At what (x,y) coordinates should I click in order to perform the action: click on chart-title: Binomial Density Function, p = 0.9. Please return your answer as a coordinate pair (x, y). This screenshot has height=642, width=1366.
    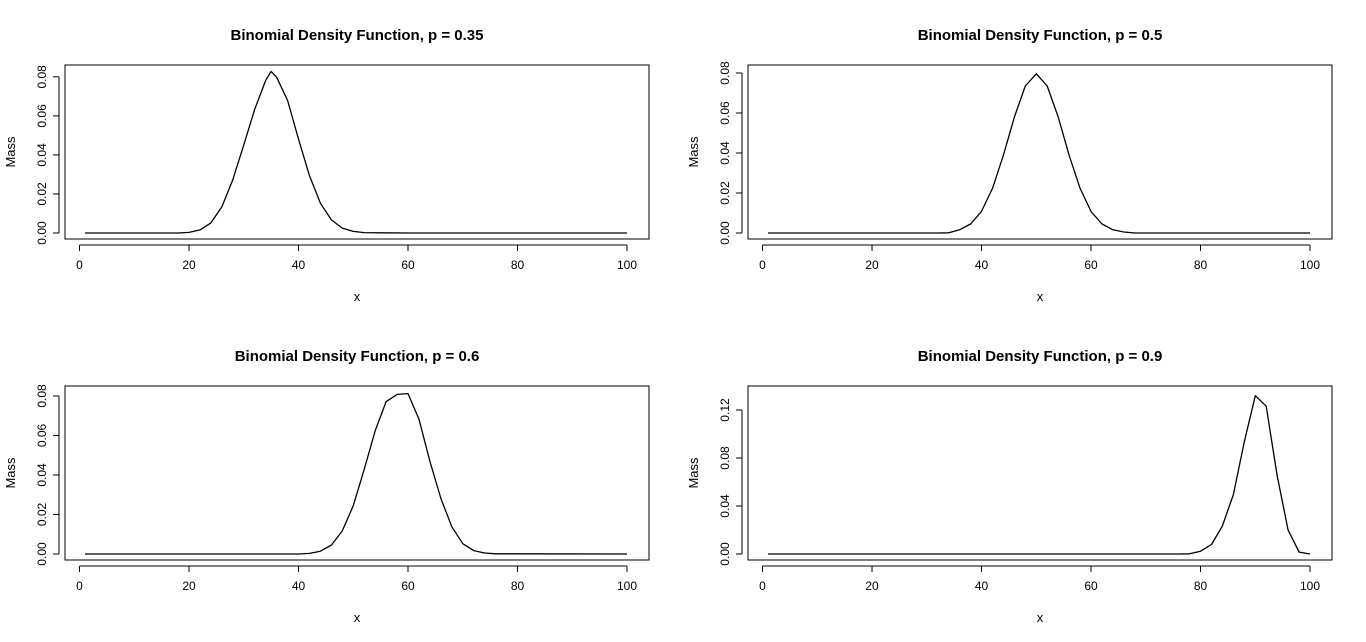
    Looking at the image, I should click on (1040, 356).